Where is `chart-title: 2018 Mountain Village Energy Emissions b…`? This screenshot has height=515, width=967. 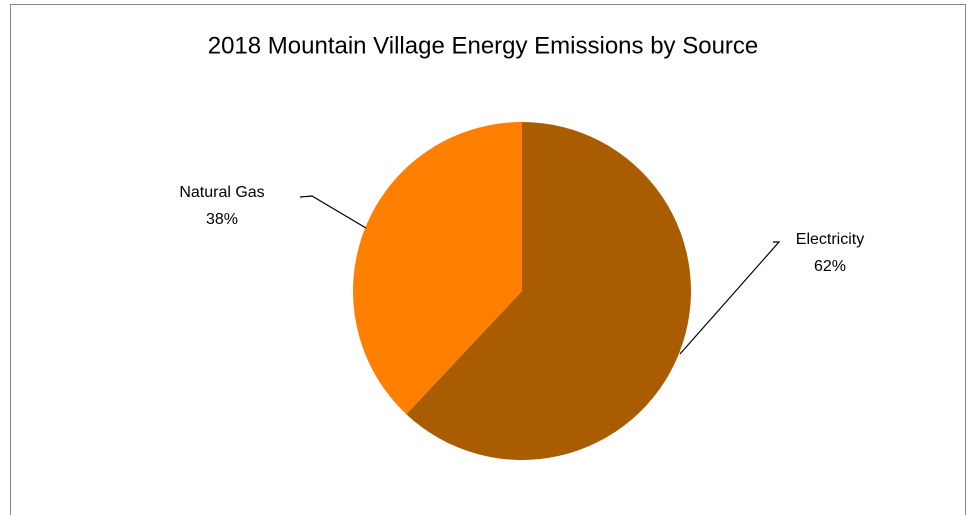 chart-title: 2018 Mountain Village Energy Emissions b… is located at coordinates (483, 45).